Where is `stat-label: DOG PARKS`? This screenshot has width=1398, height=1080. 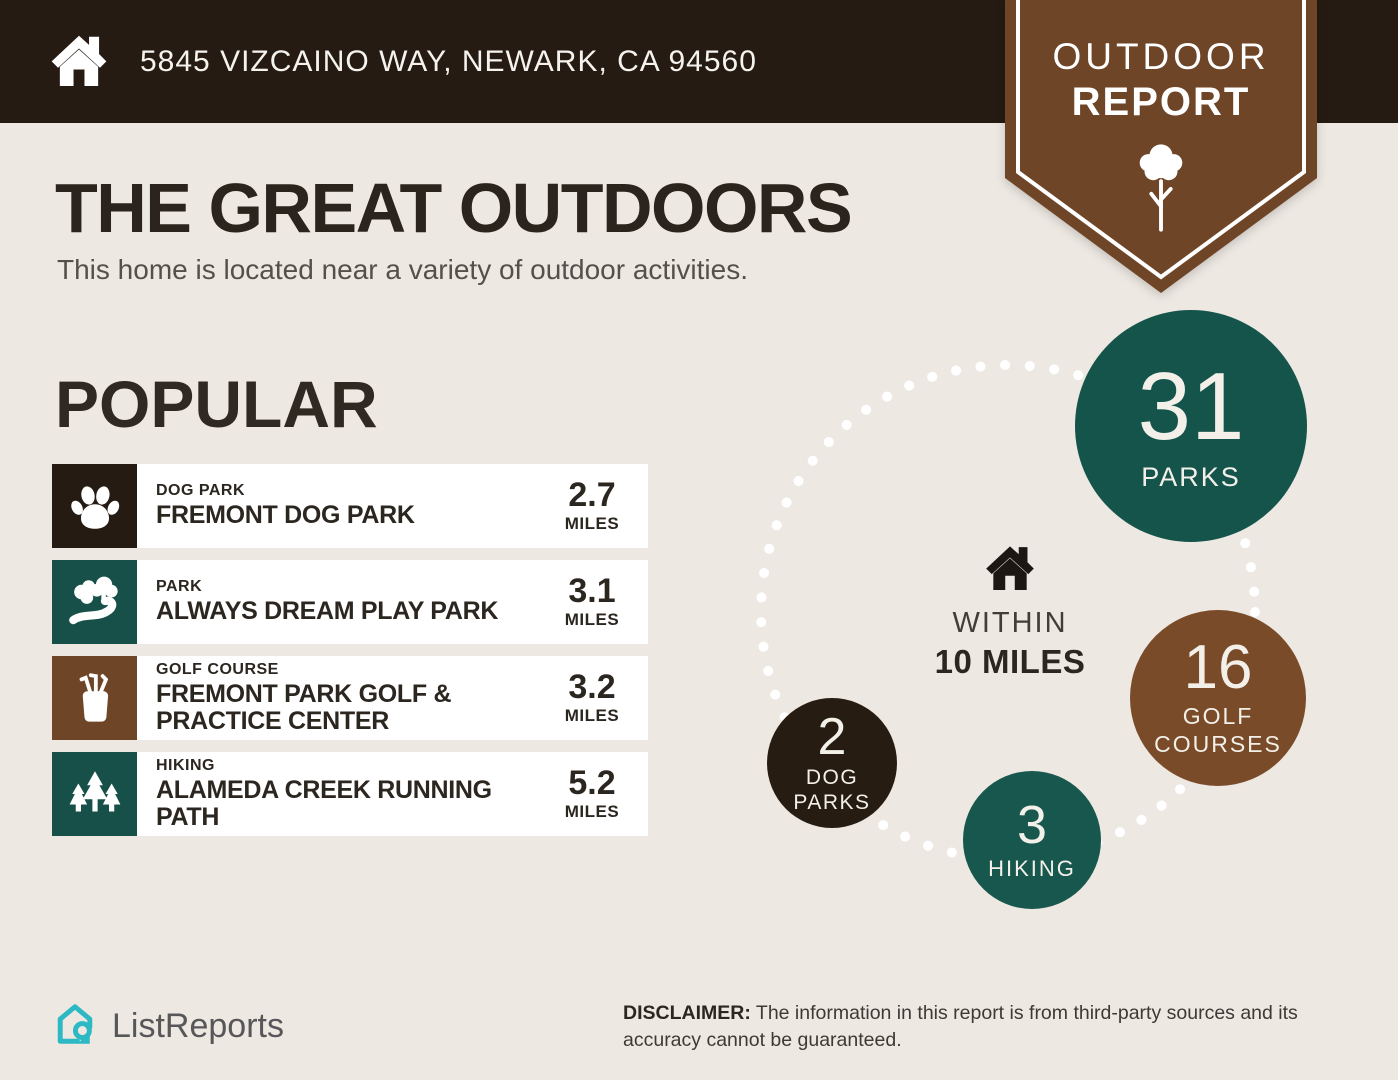
stat-label: DOG PARKS is located at coordinates (832, 789).